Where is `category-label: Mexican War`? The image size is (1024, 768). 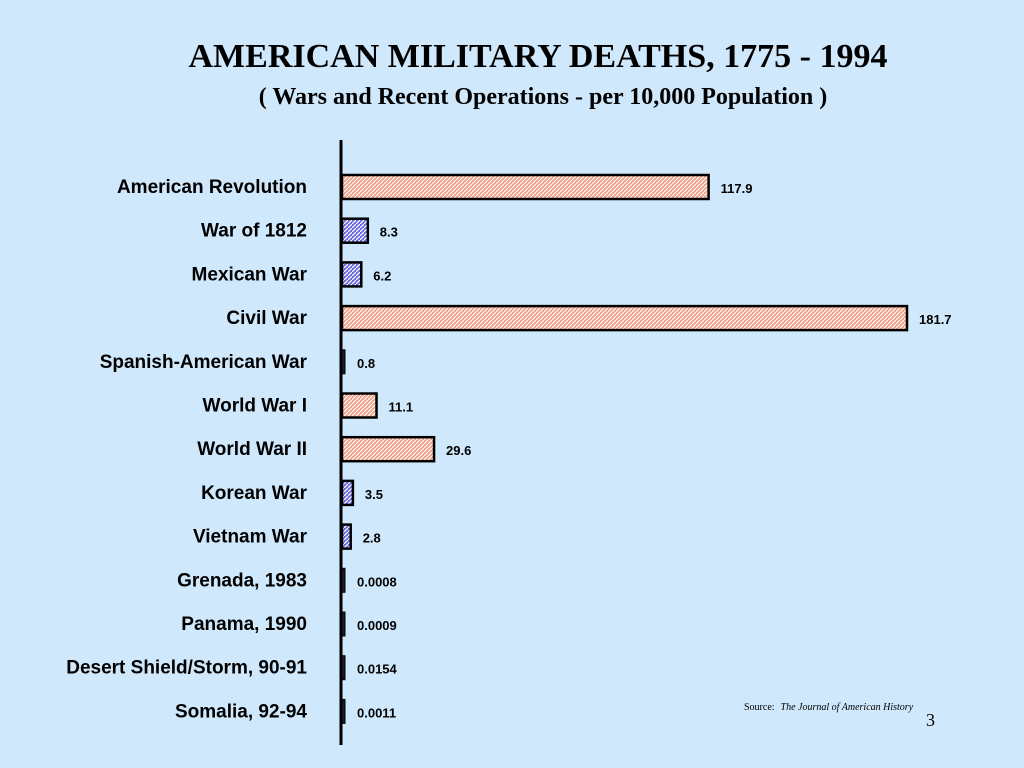
category-label: Mexican War is located at coordinates (250, 274).